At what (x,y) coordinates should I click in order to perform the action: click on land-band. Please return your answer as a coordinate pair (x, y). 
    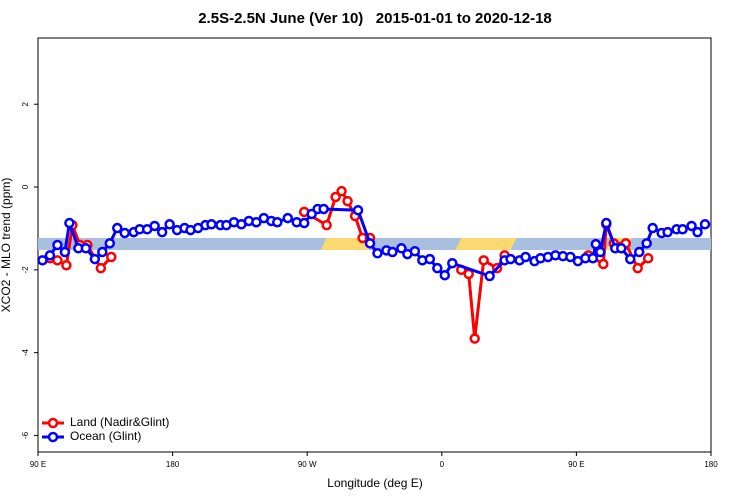
    Looking at the image, I should click on (486, 243).